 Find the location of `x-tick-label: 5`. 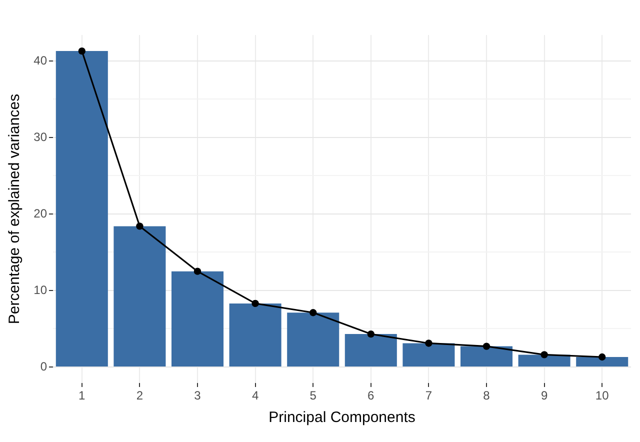

x-tick-label: 5 is located at coordinates (313, 395).